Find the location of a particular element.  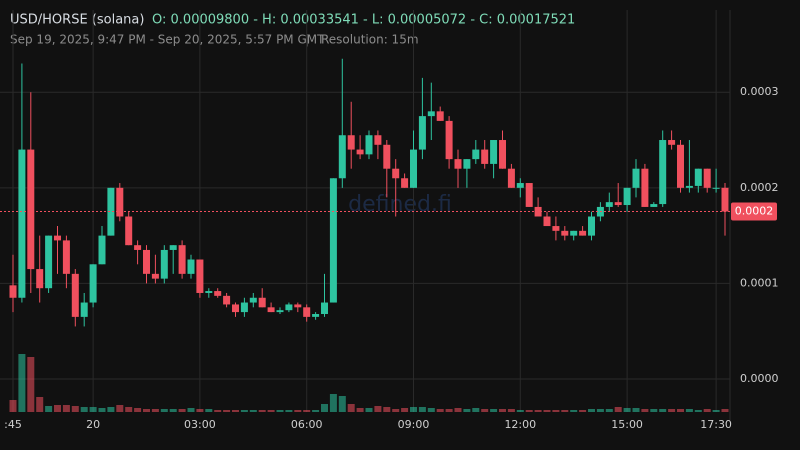

last-price-label: 0.0002 is located at coordinates (754, 211).